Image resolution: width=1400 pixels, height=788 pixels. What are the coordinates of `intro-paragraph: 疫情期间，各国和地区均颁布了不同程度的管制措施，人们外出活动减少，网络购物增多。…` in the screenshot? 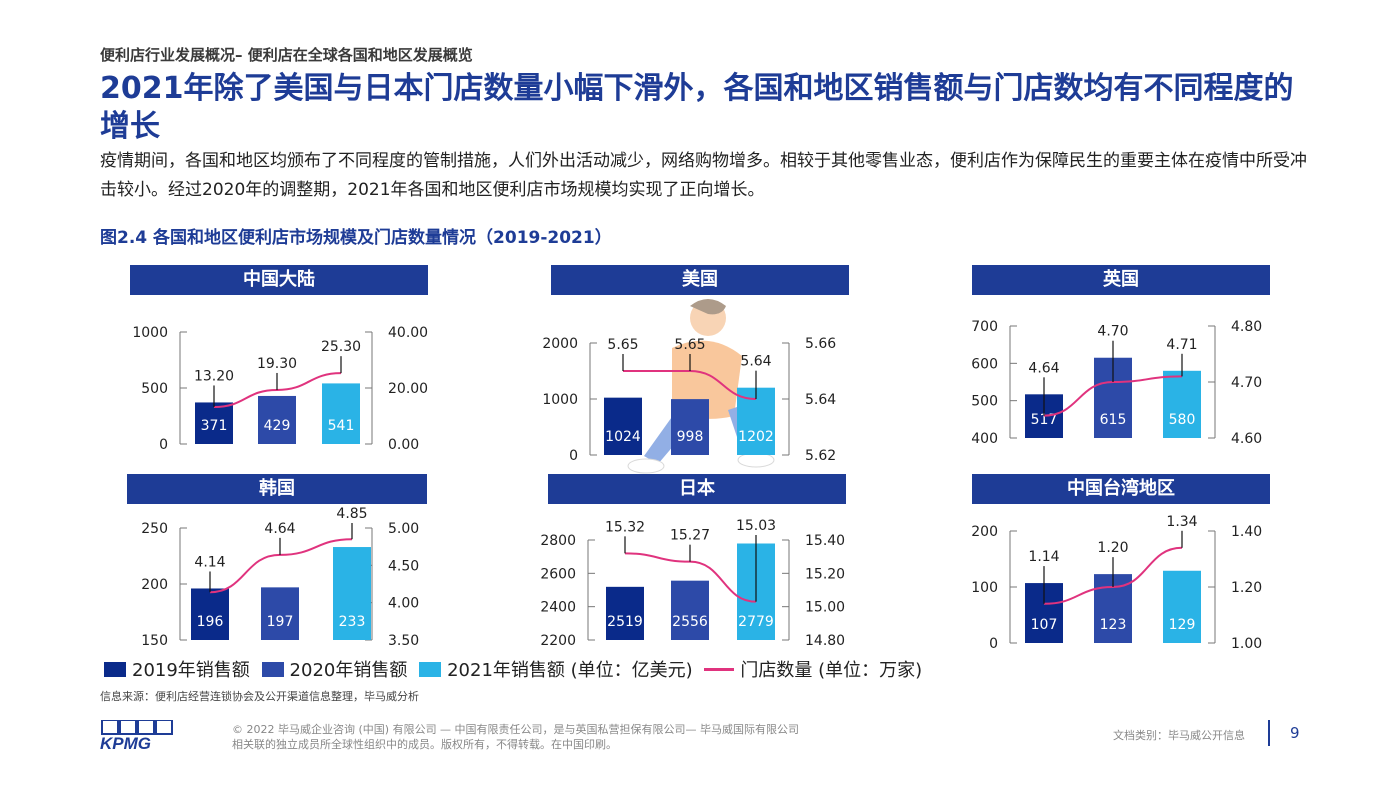 It's located at (703, 175).